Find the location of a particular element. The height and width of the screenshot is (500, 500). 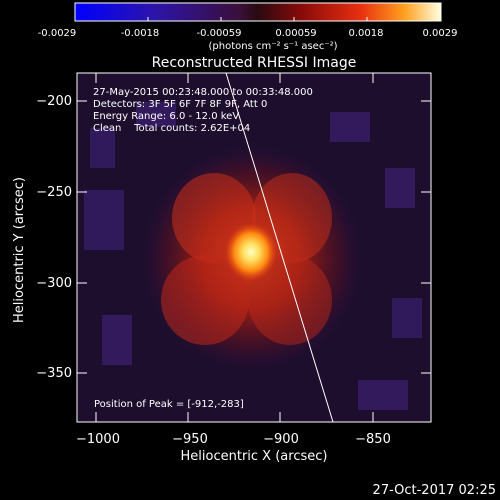

x-tick-label: −900 is located at coordinates (281, 439).